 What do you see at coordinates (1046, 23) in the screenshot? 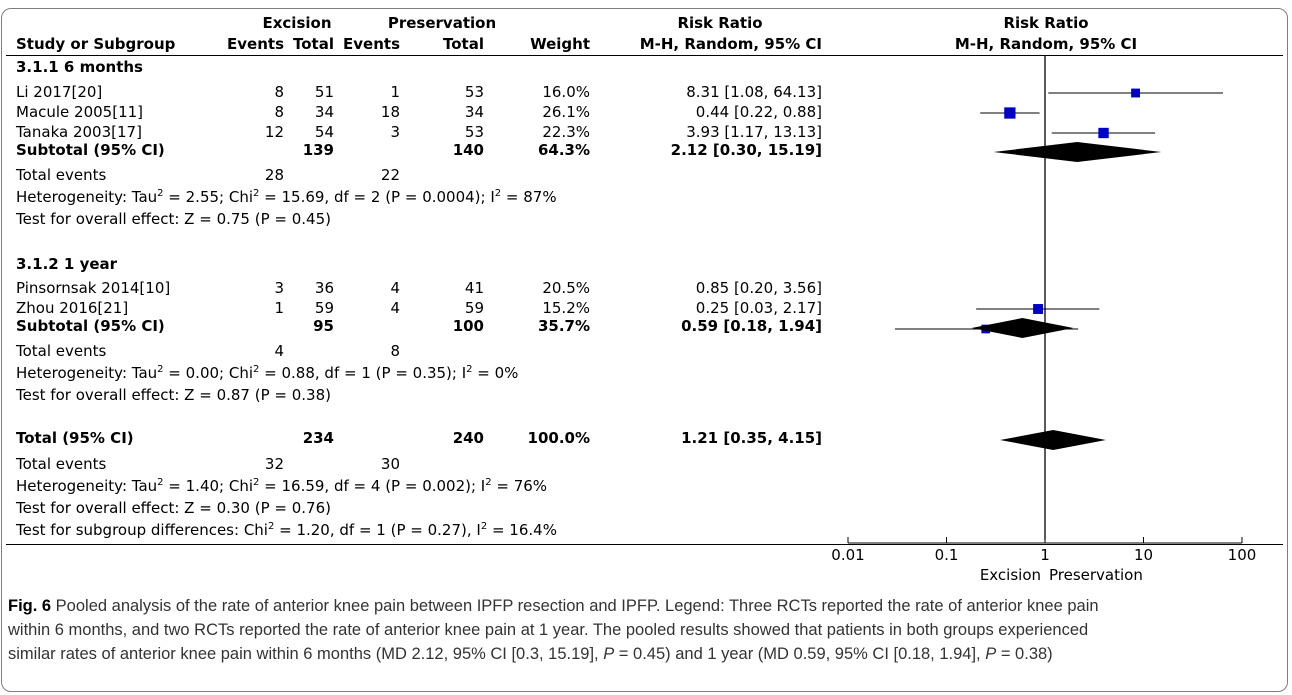
I see `plot-header: Risk Ratio` at bounding box center [1046, 23].